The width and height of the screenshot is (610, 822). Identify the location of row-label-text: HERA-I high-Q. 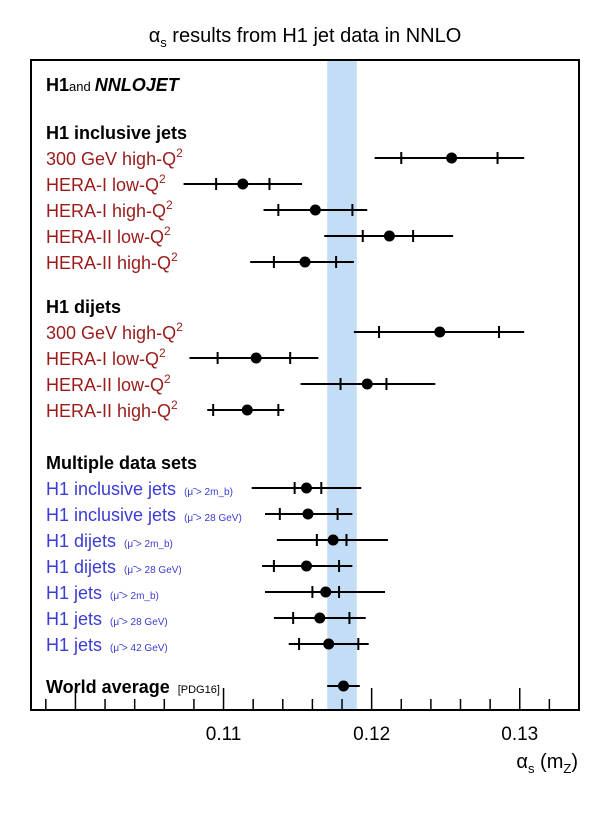
(106, 211).